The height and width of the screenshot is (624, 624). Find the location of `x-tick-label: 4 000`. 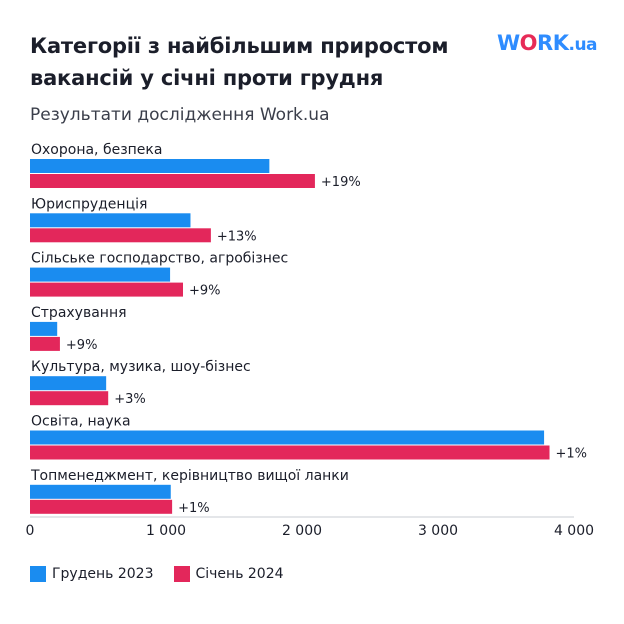

x-tick-label: 4 000 is located at coordinates (574, 531).